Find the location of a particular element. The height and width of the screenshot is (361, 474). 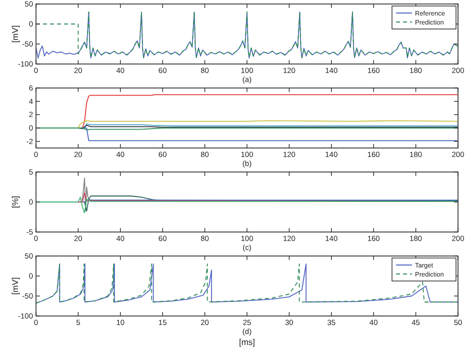

y-axis-title: [%] is located at coordinates (15, 202).